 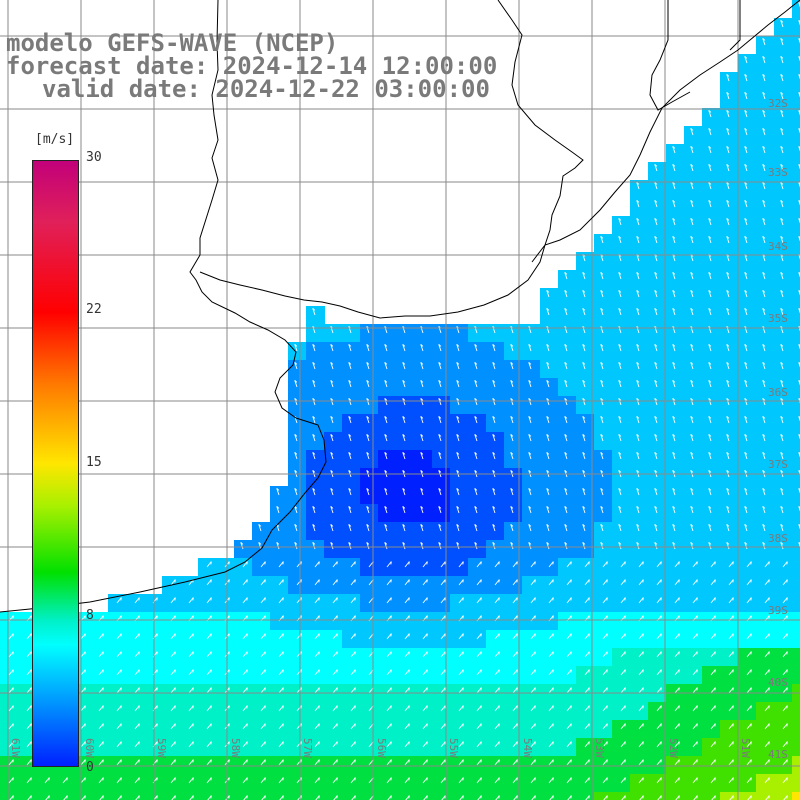 What do you see at coordinates (599, 748) in the screenshot?
I see `lon-label: 53W` at bounding box center [599, 748].